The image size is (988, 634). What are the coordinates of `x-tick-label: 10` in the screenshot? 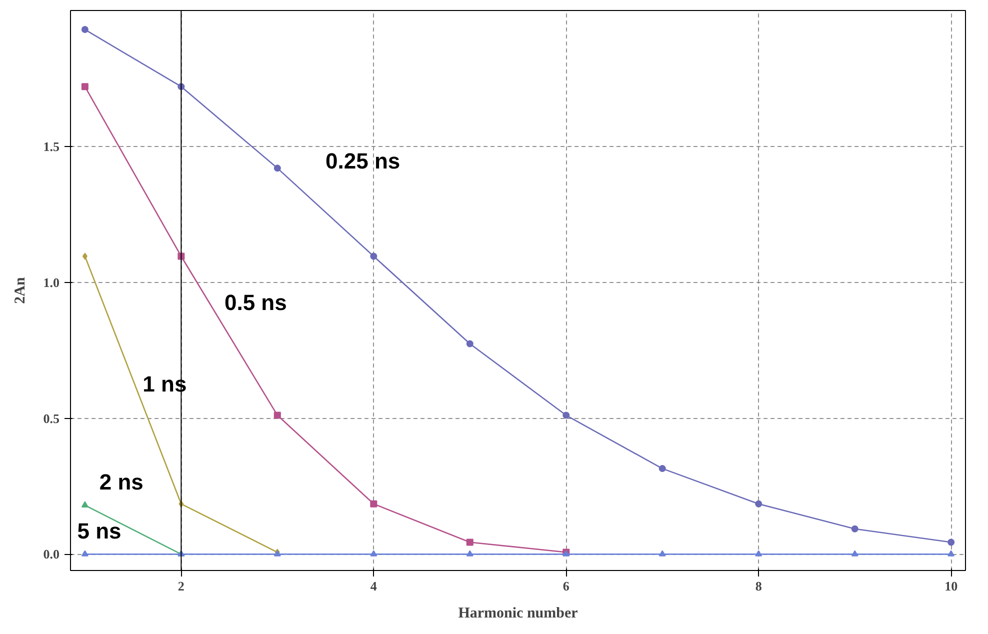 It's located at (951, 586).